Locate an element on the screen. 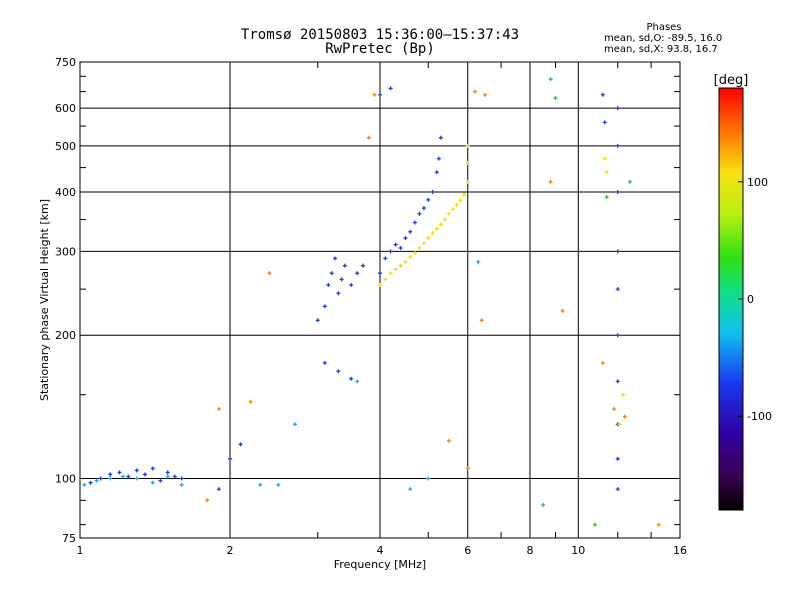 The image size is (800, 600). y-axis-label: Stationary phase Virtual Height [km] is located at coordinates (44, 300).